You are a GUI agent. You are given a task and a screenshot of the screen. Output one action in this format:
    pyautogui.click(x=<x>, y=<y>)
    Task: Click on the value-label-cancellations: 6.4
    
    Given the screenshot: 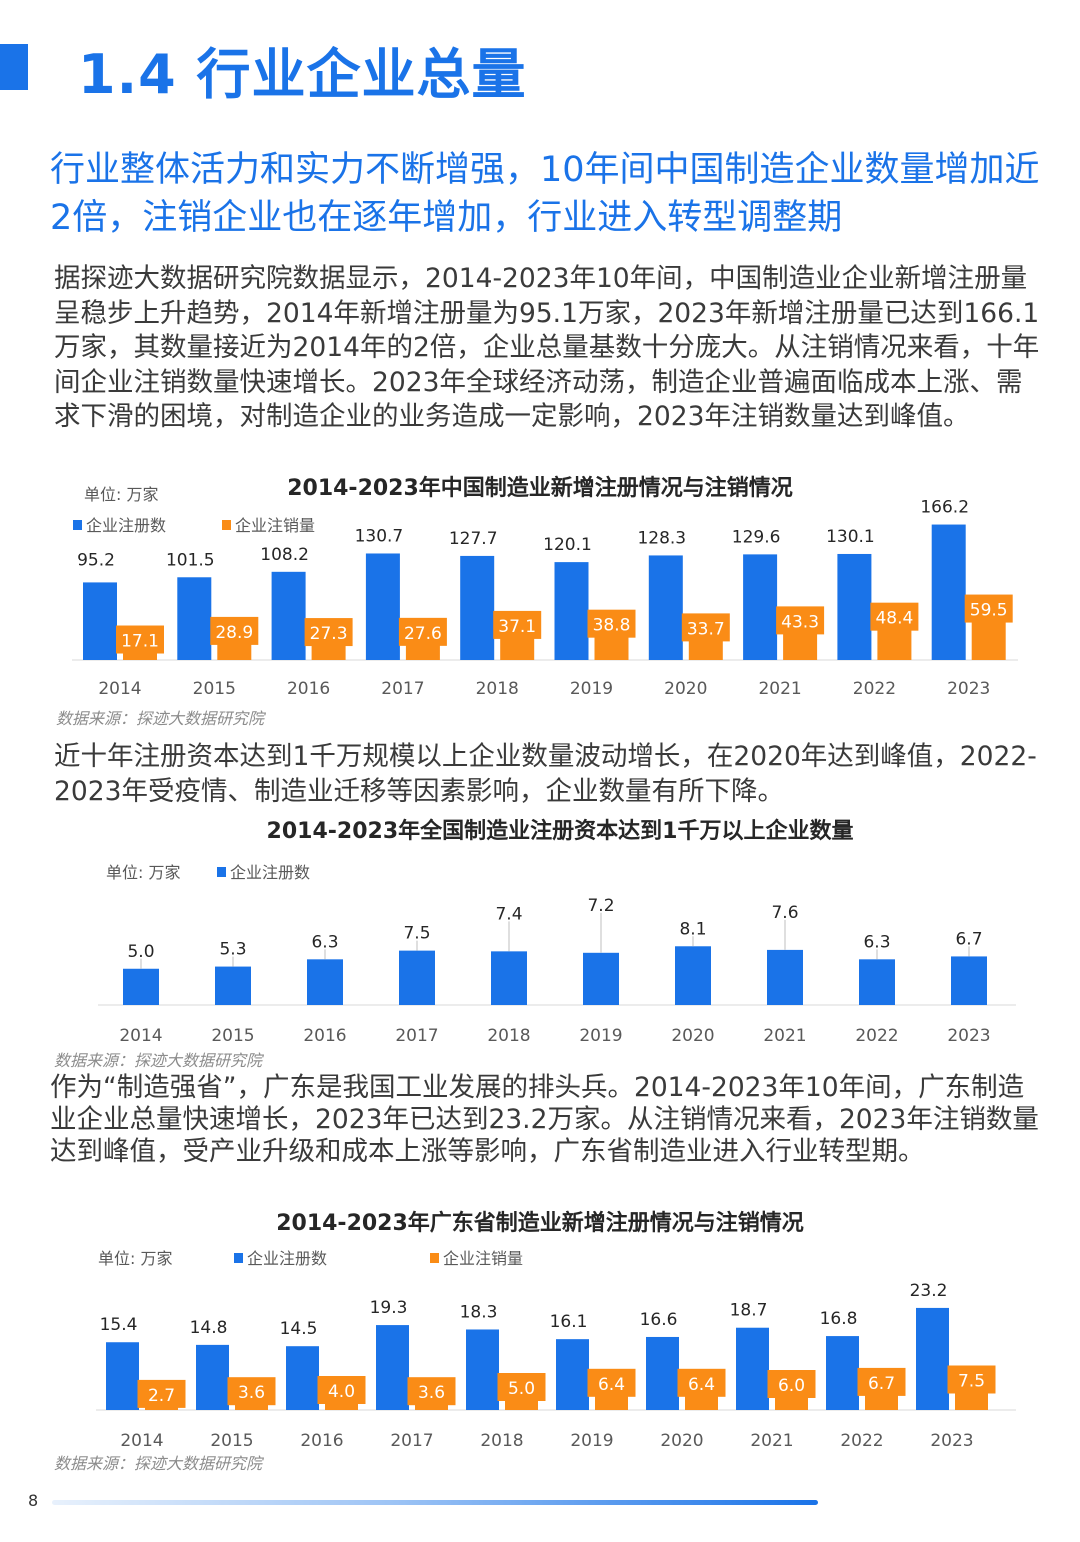 What is the action you would take?
    pyautogui.click(x=701, y=1385)
    